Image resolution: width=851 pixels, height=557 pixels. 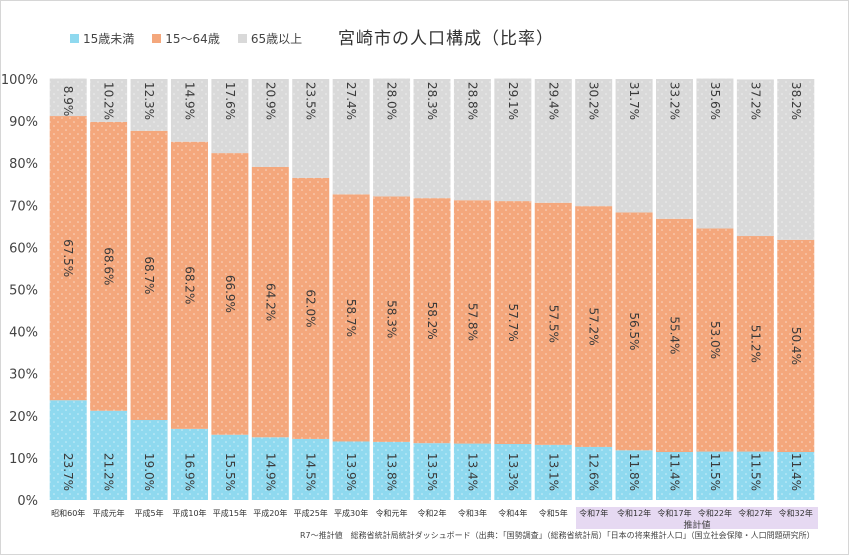 What do you see at coordinates (311, 513) in the screenshot?
I see `x-tick-label-6: 平成25年` at bounding box center [311, 513].